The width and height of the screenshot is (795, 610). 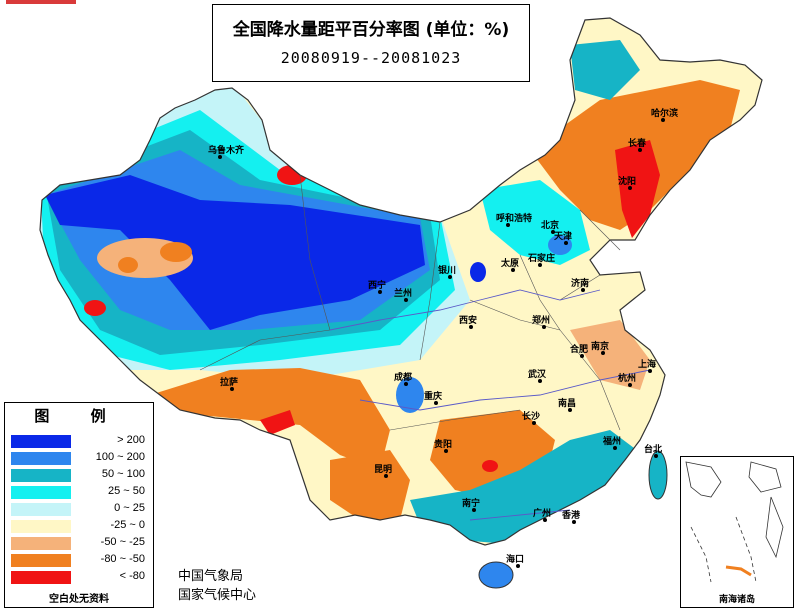 What do you see at coordinates (736, 600) in the screenshot?
I see `inset-label: 南海诸岛` at bounding box center [736, 600].